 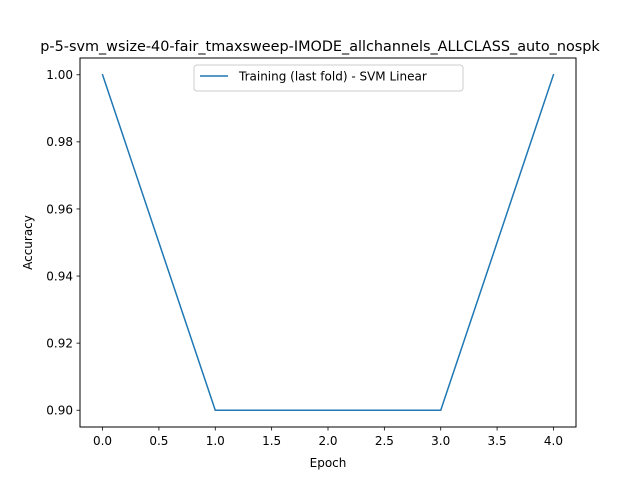 I want to click on y-tick-label: 1.00, so click(x=59, y=75).